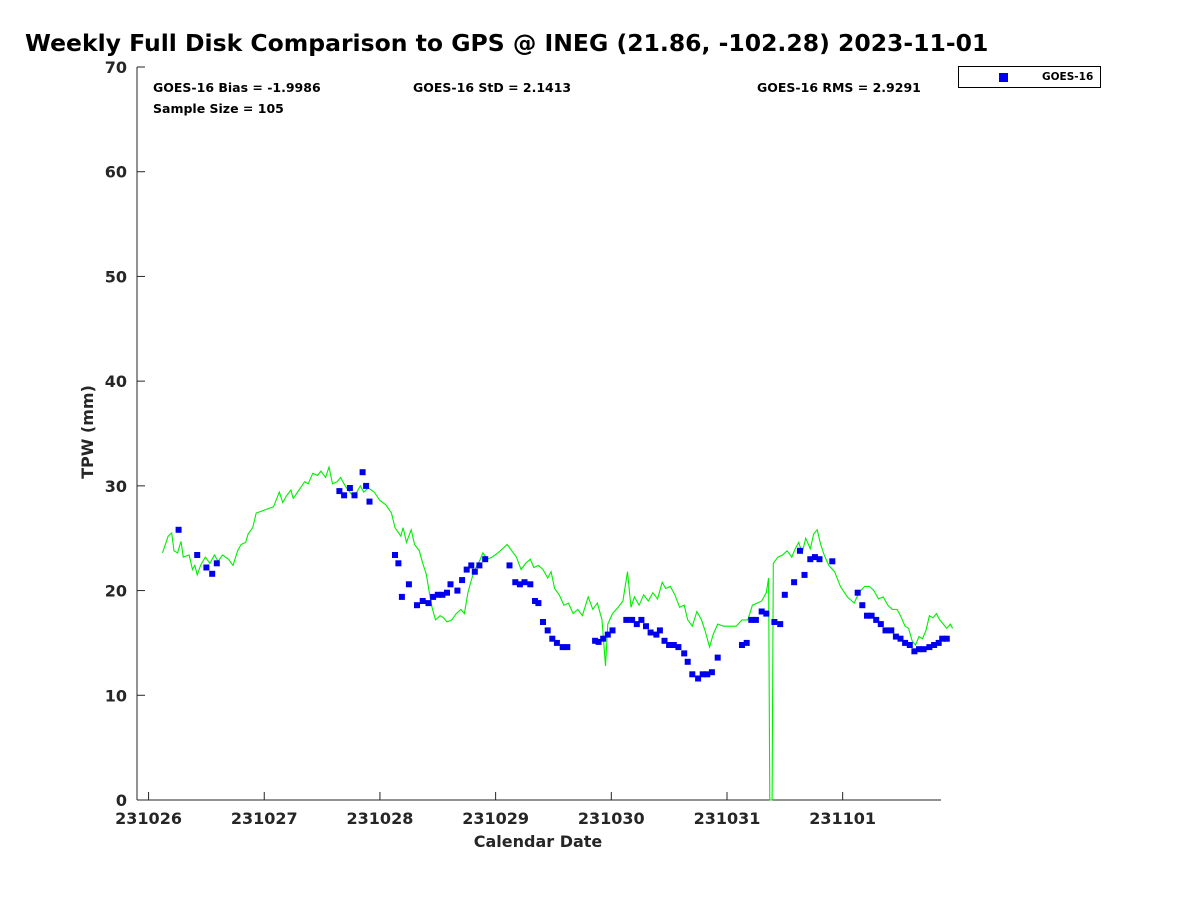 Image resolution: width=1200 pixels, height=900 pixels. What do you see at coordinates (116, 591) in the screenshot?
I see `y-tick-label: 20` at bounding box center [116, 591].